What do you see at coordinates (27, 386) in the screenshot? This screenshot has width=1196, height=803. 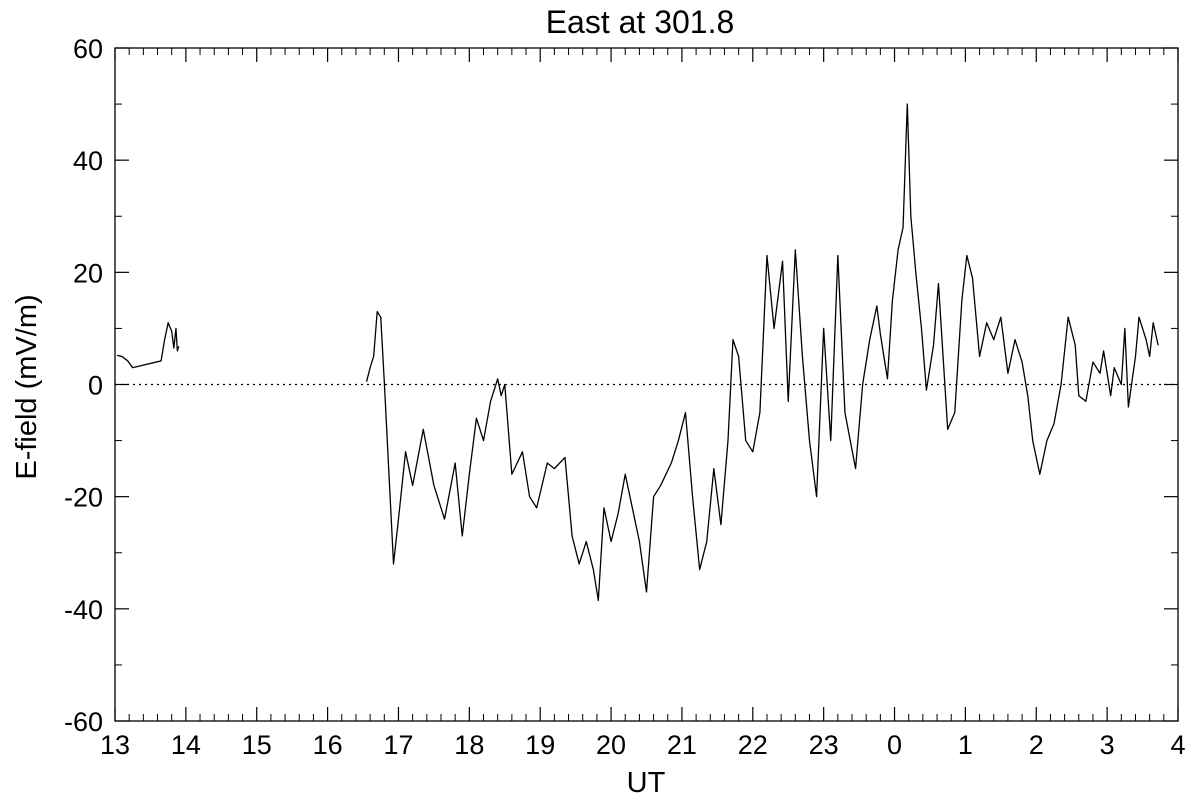 I see `y-axis-label: E-field (mV/m)` at bounding box center [27, 386].